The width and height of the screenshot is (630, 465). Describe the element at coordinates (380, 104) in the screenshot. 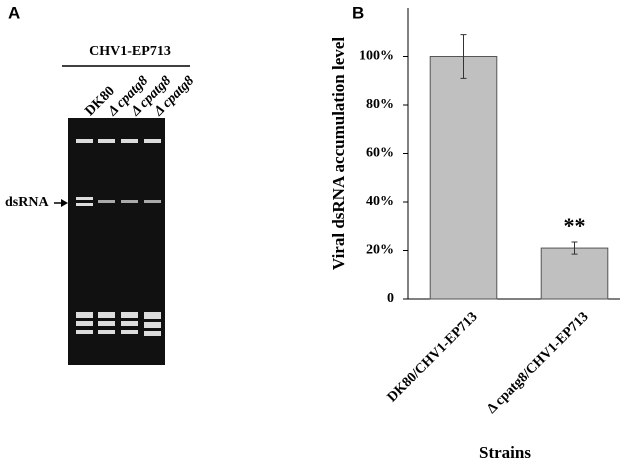

I see `y-tick-label: 80%` at that location.